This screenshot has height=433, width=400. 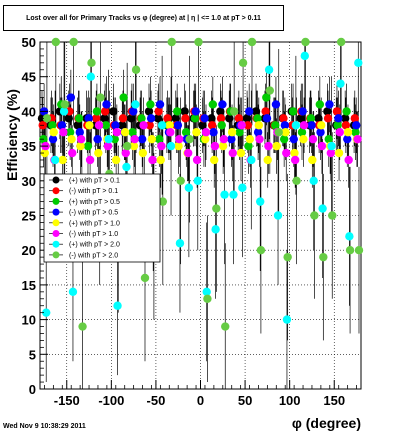 What do you see at coordinates (32, 389) in the screenshot?
I see `y-tick-label: 0` at bounding box center [32, 389].